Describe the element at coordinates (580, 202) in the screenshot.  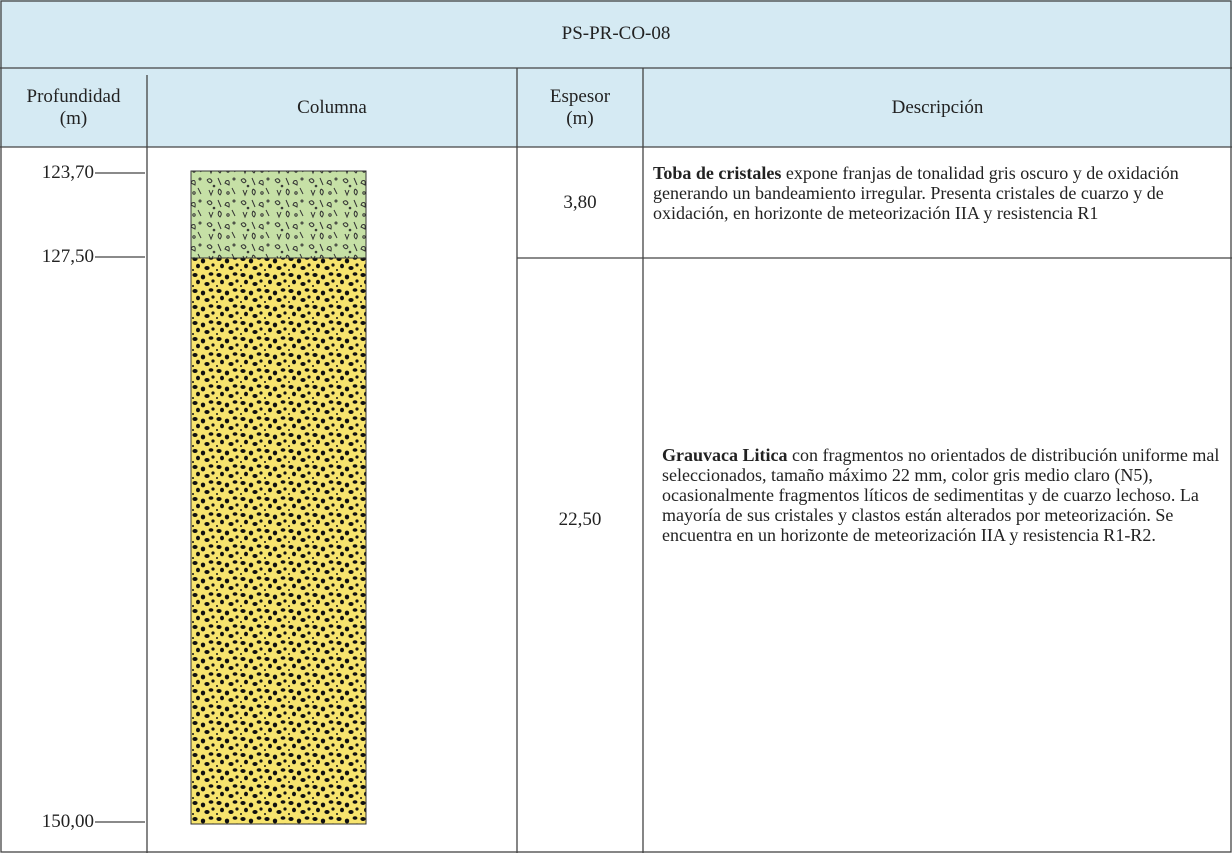
I see `thickness: 3,80` at that location.